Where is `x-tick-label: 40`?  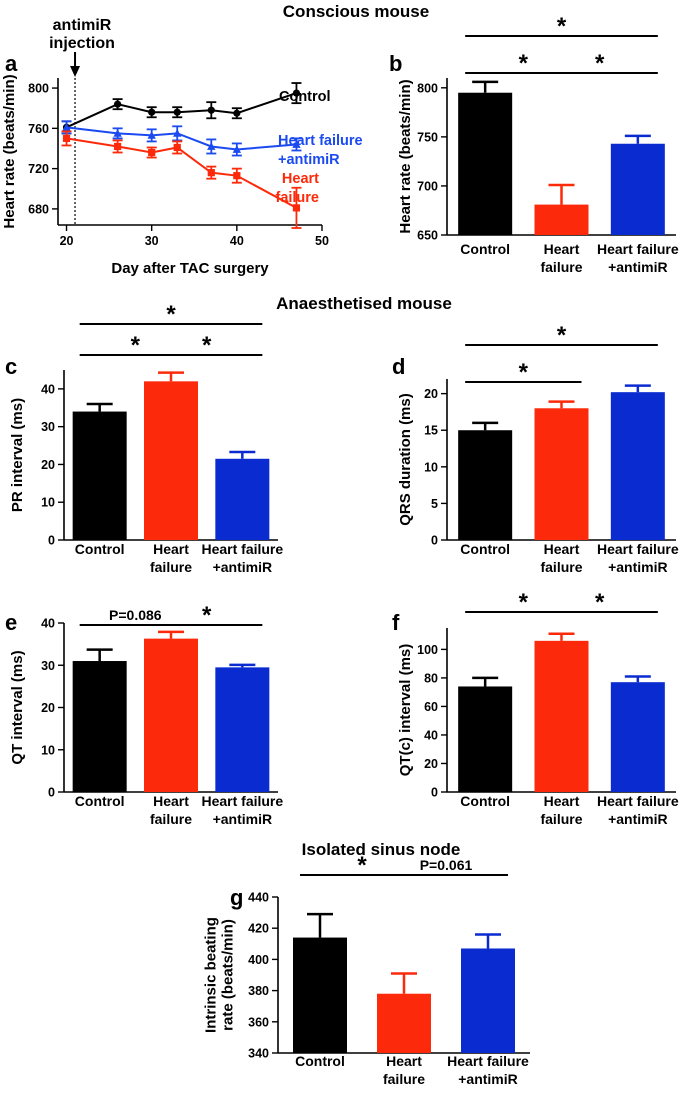
x-tick-label: 40 is located at coordinates (237, 241).